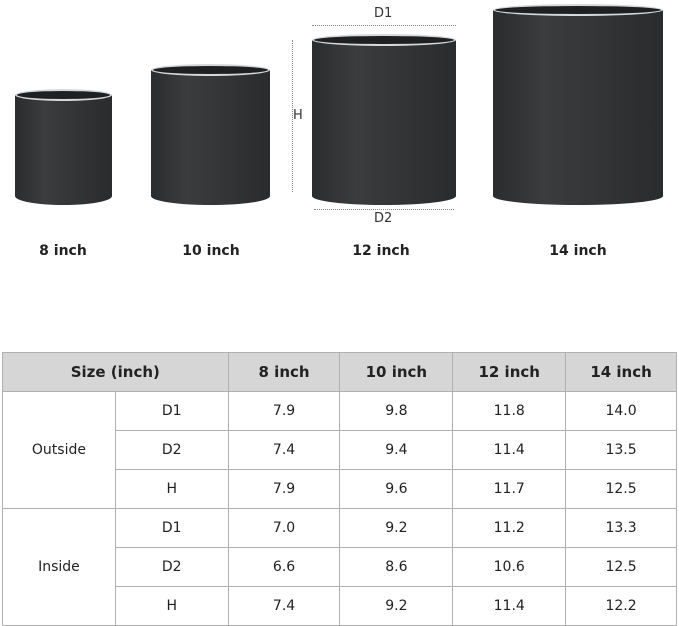  I want to click on value-cell: 8.6, so click(396, 567).